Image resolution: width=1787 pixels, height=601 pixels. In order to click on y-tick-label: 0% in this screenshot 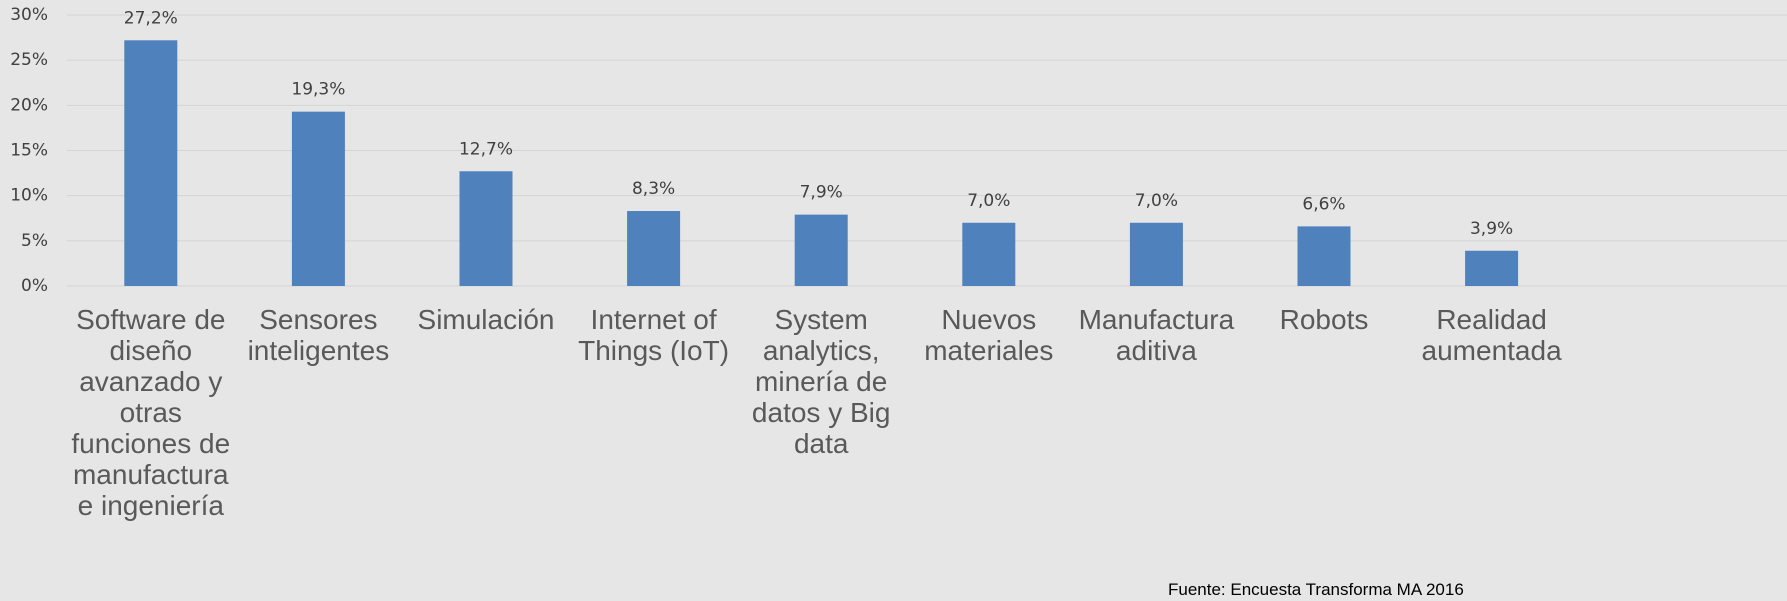, I will do `click(34, 286)`.